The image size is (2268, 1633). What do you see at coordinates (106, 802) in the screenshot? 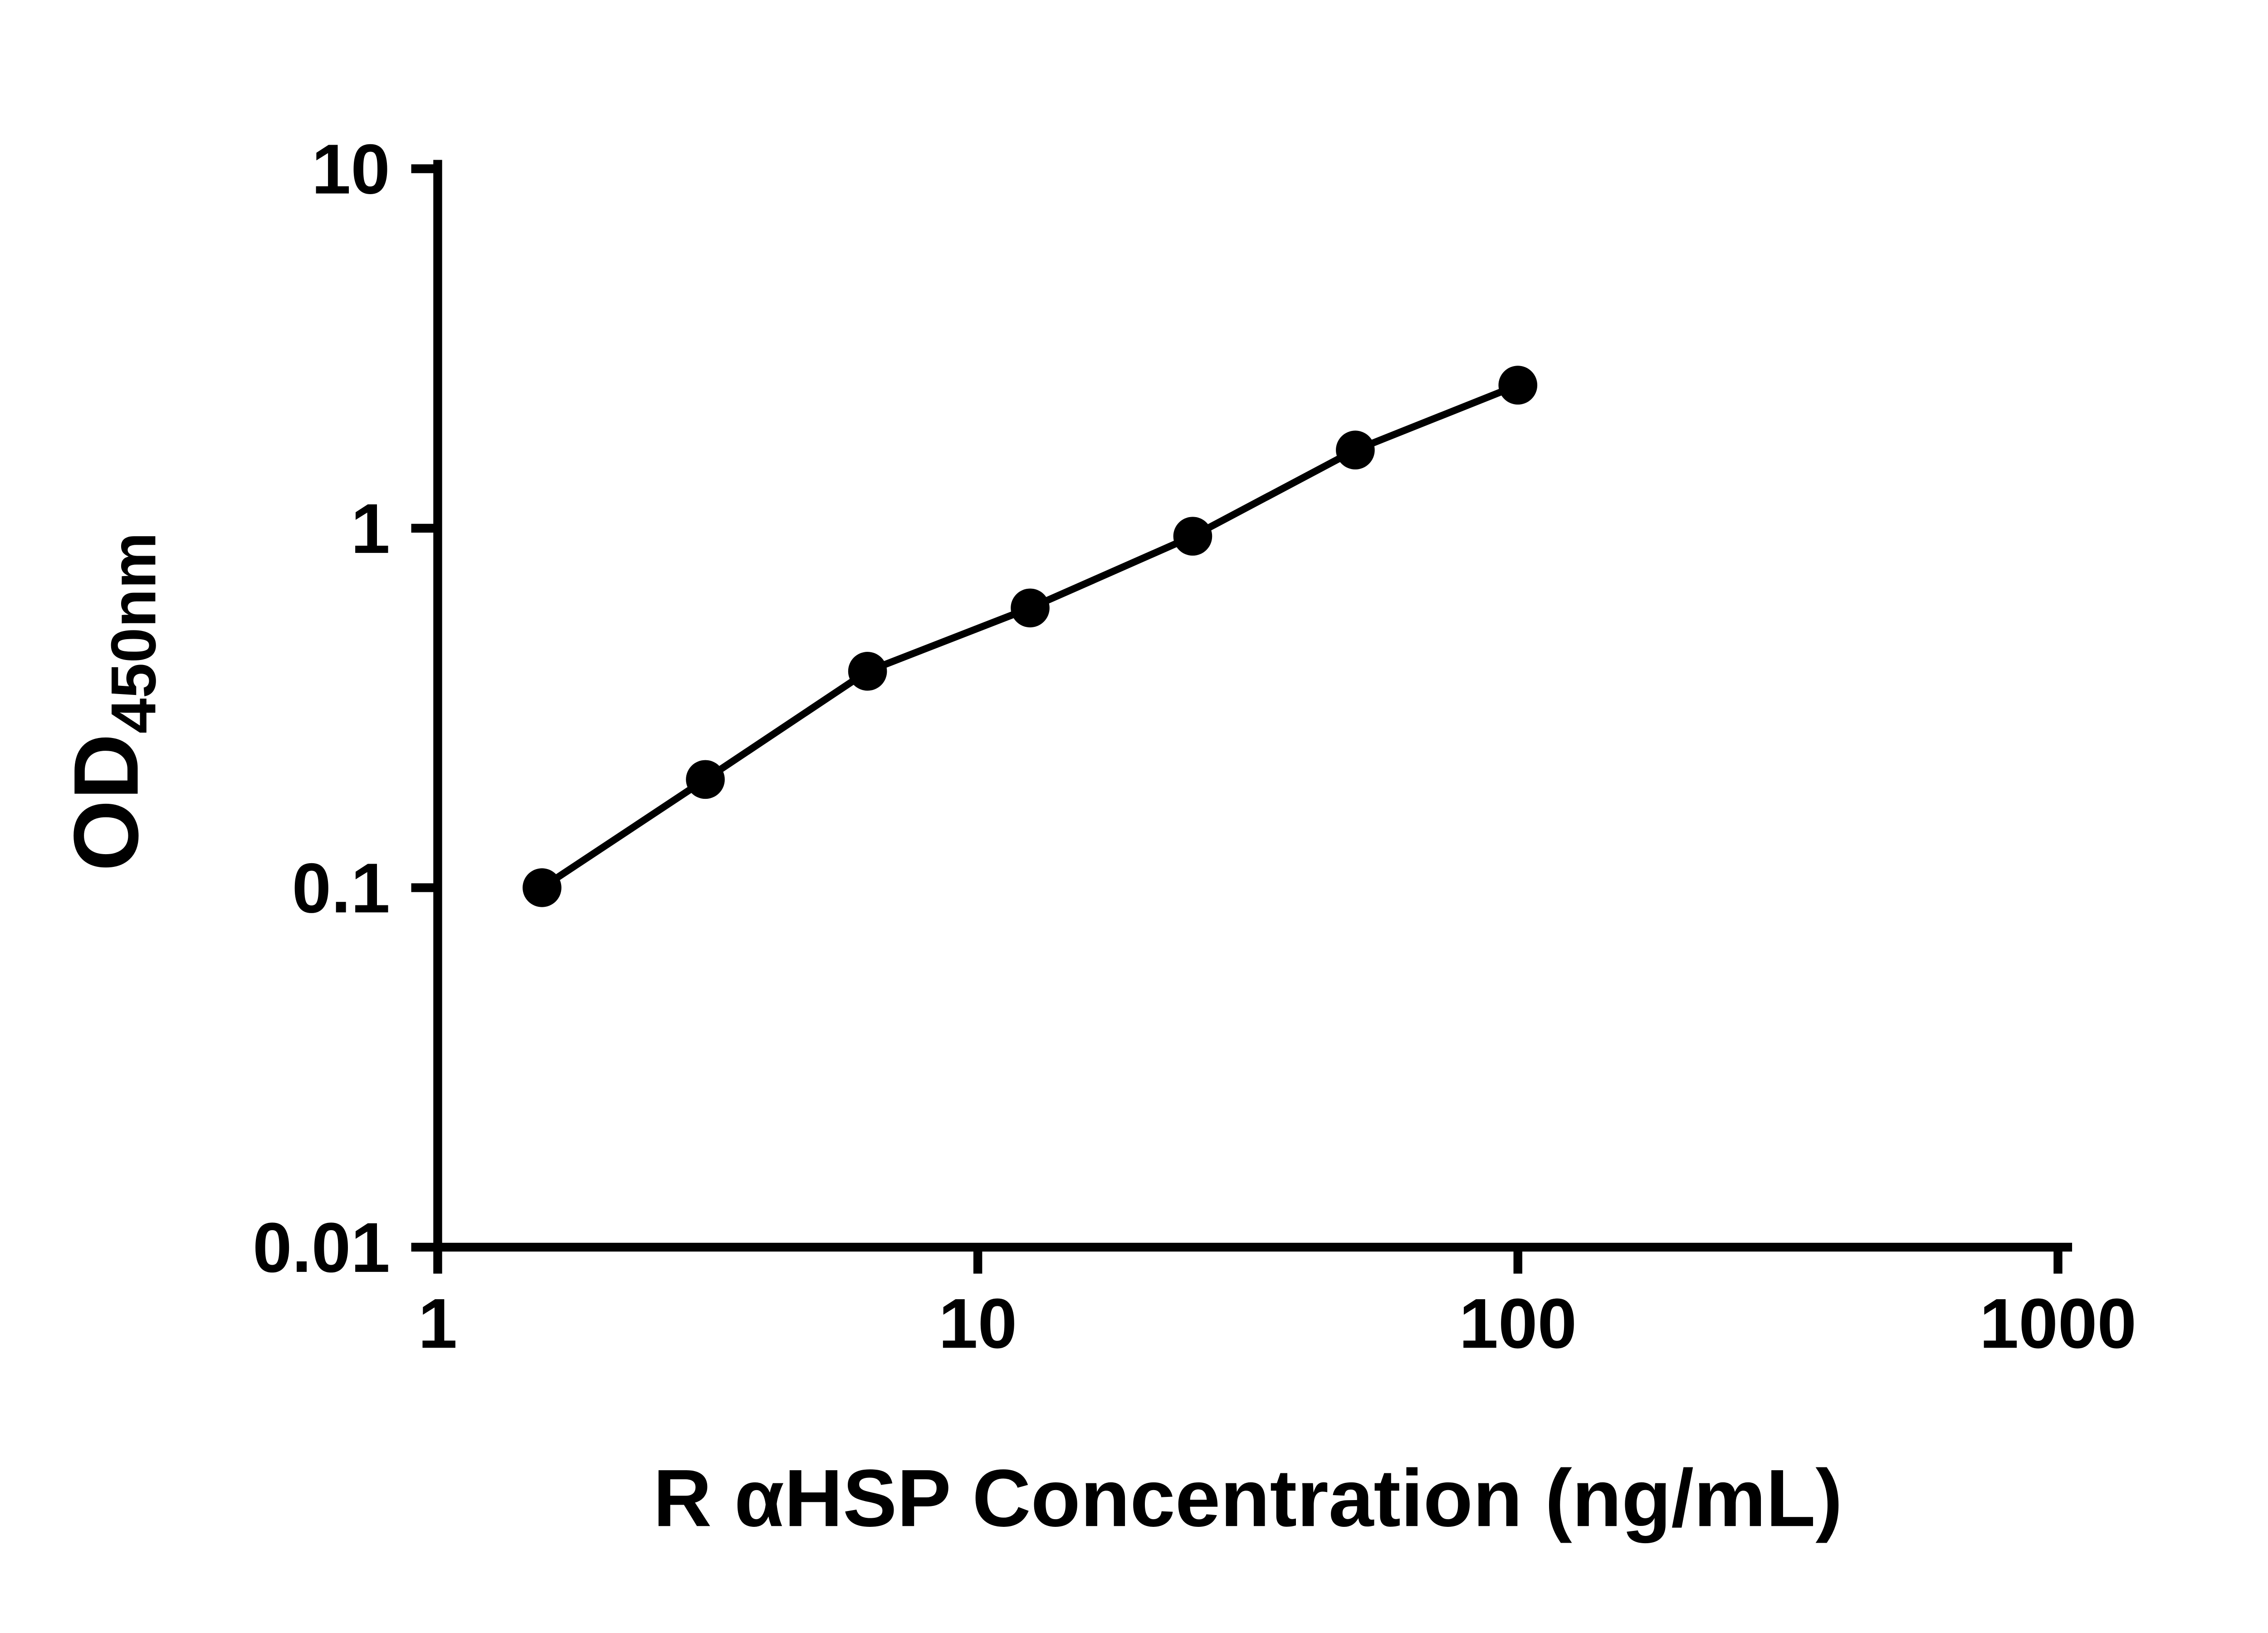
I see `y-axis-title-main: OD` at bounding box center [106, 802].